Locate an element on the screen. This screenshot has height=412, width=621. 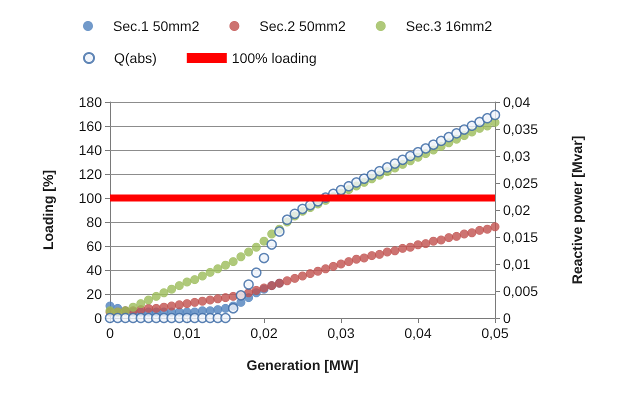
legend-label: Sec.2 50mm2 is located at coordinates (302, 26).